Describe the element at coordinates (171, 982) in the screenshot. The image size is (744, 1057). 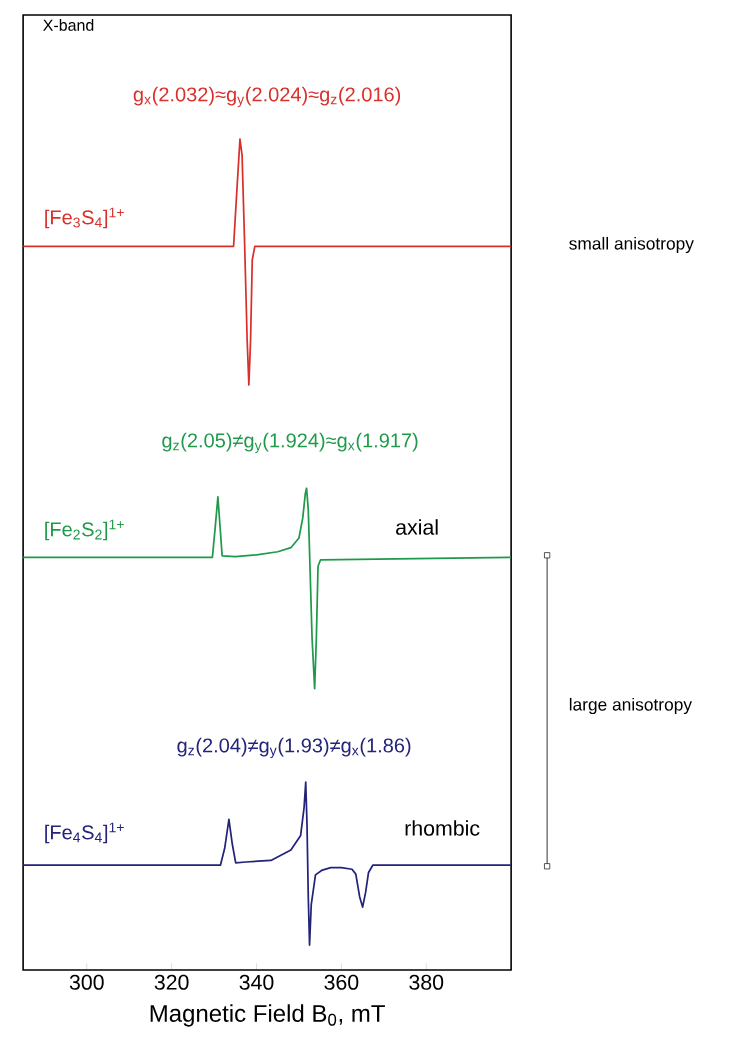
I see `x-tick-label: 320` at that location.